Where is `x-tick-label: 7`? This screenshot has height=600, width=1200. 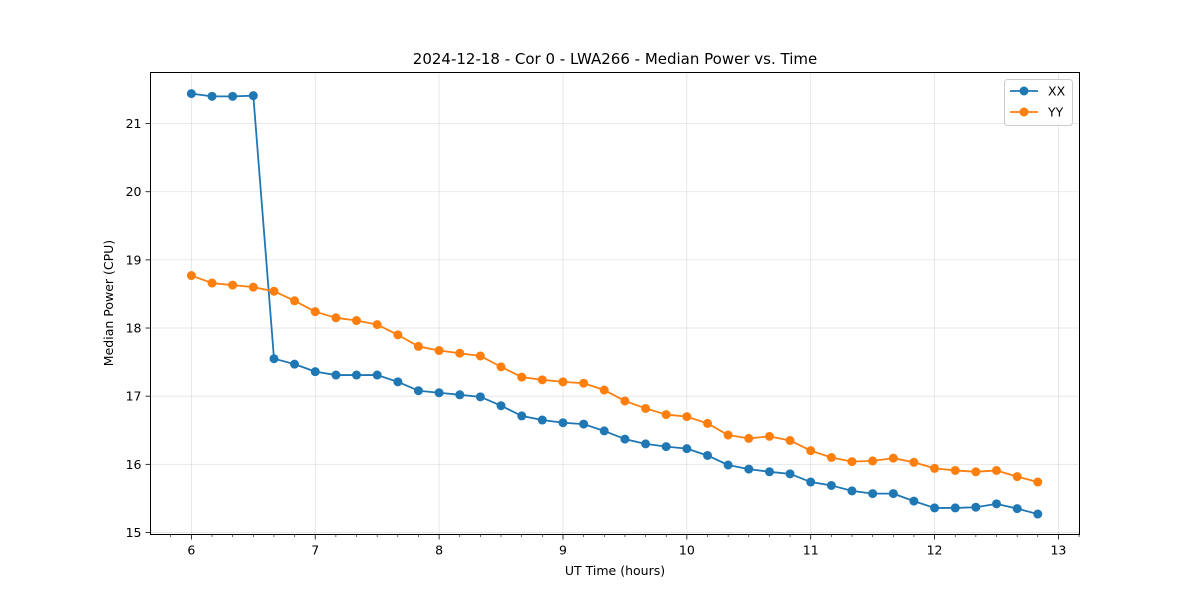
x-tick-label: 7 is located at coordinates (315, 550).